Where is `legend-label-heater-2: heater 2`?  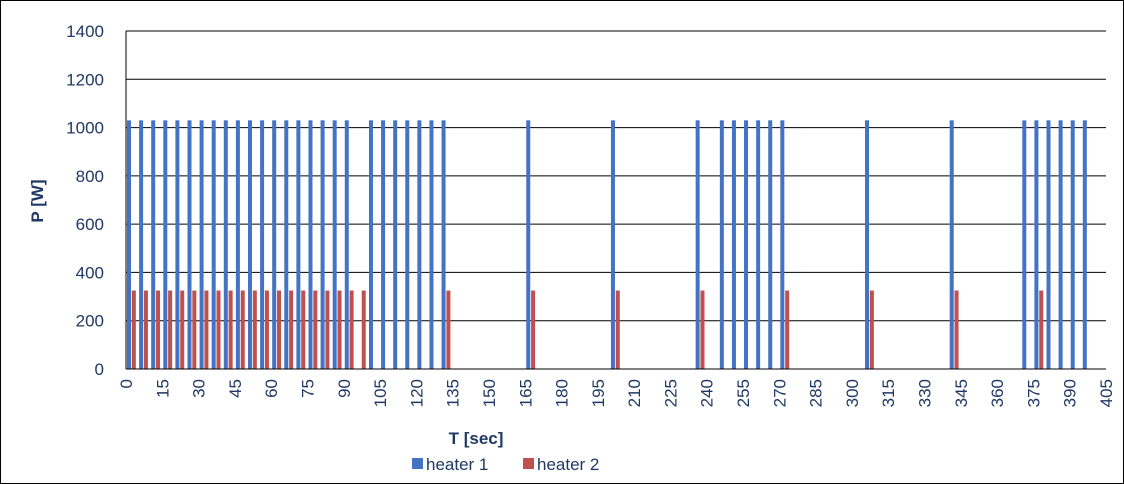 legend-label-heater-2: heater 2 is located at coordinates (568, 464).